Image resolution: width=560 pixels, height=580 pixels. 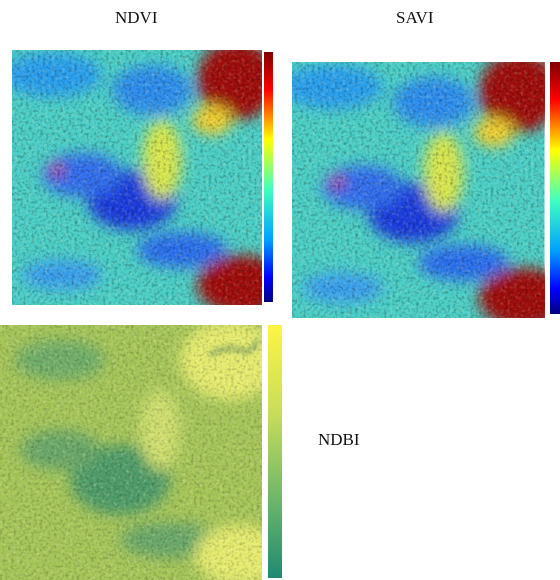 What do you see at coordinates (339, 439) in the screenshot?
I see `map-label: NDBI` at bounding box center [339, 439].